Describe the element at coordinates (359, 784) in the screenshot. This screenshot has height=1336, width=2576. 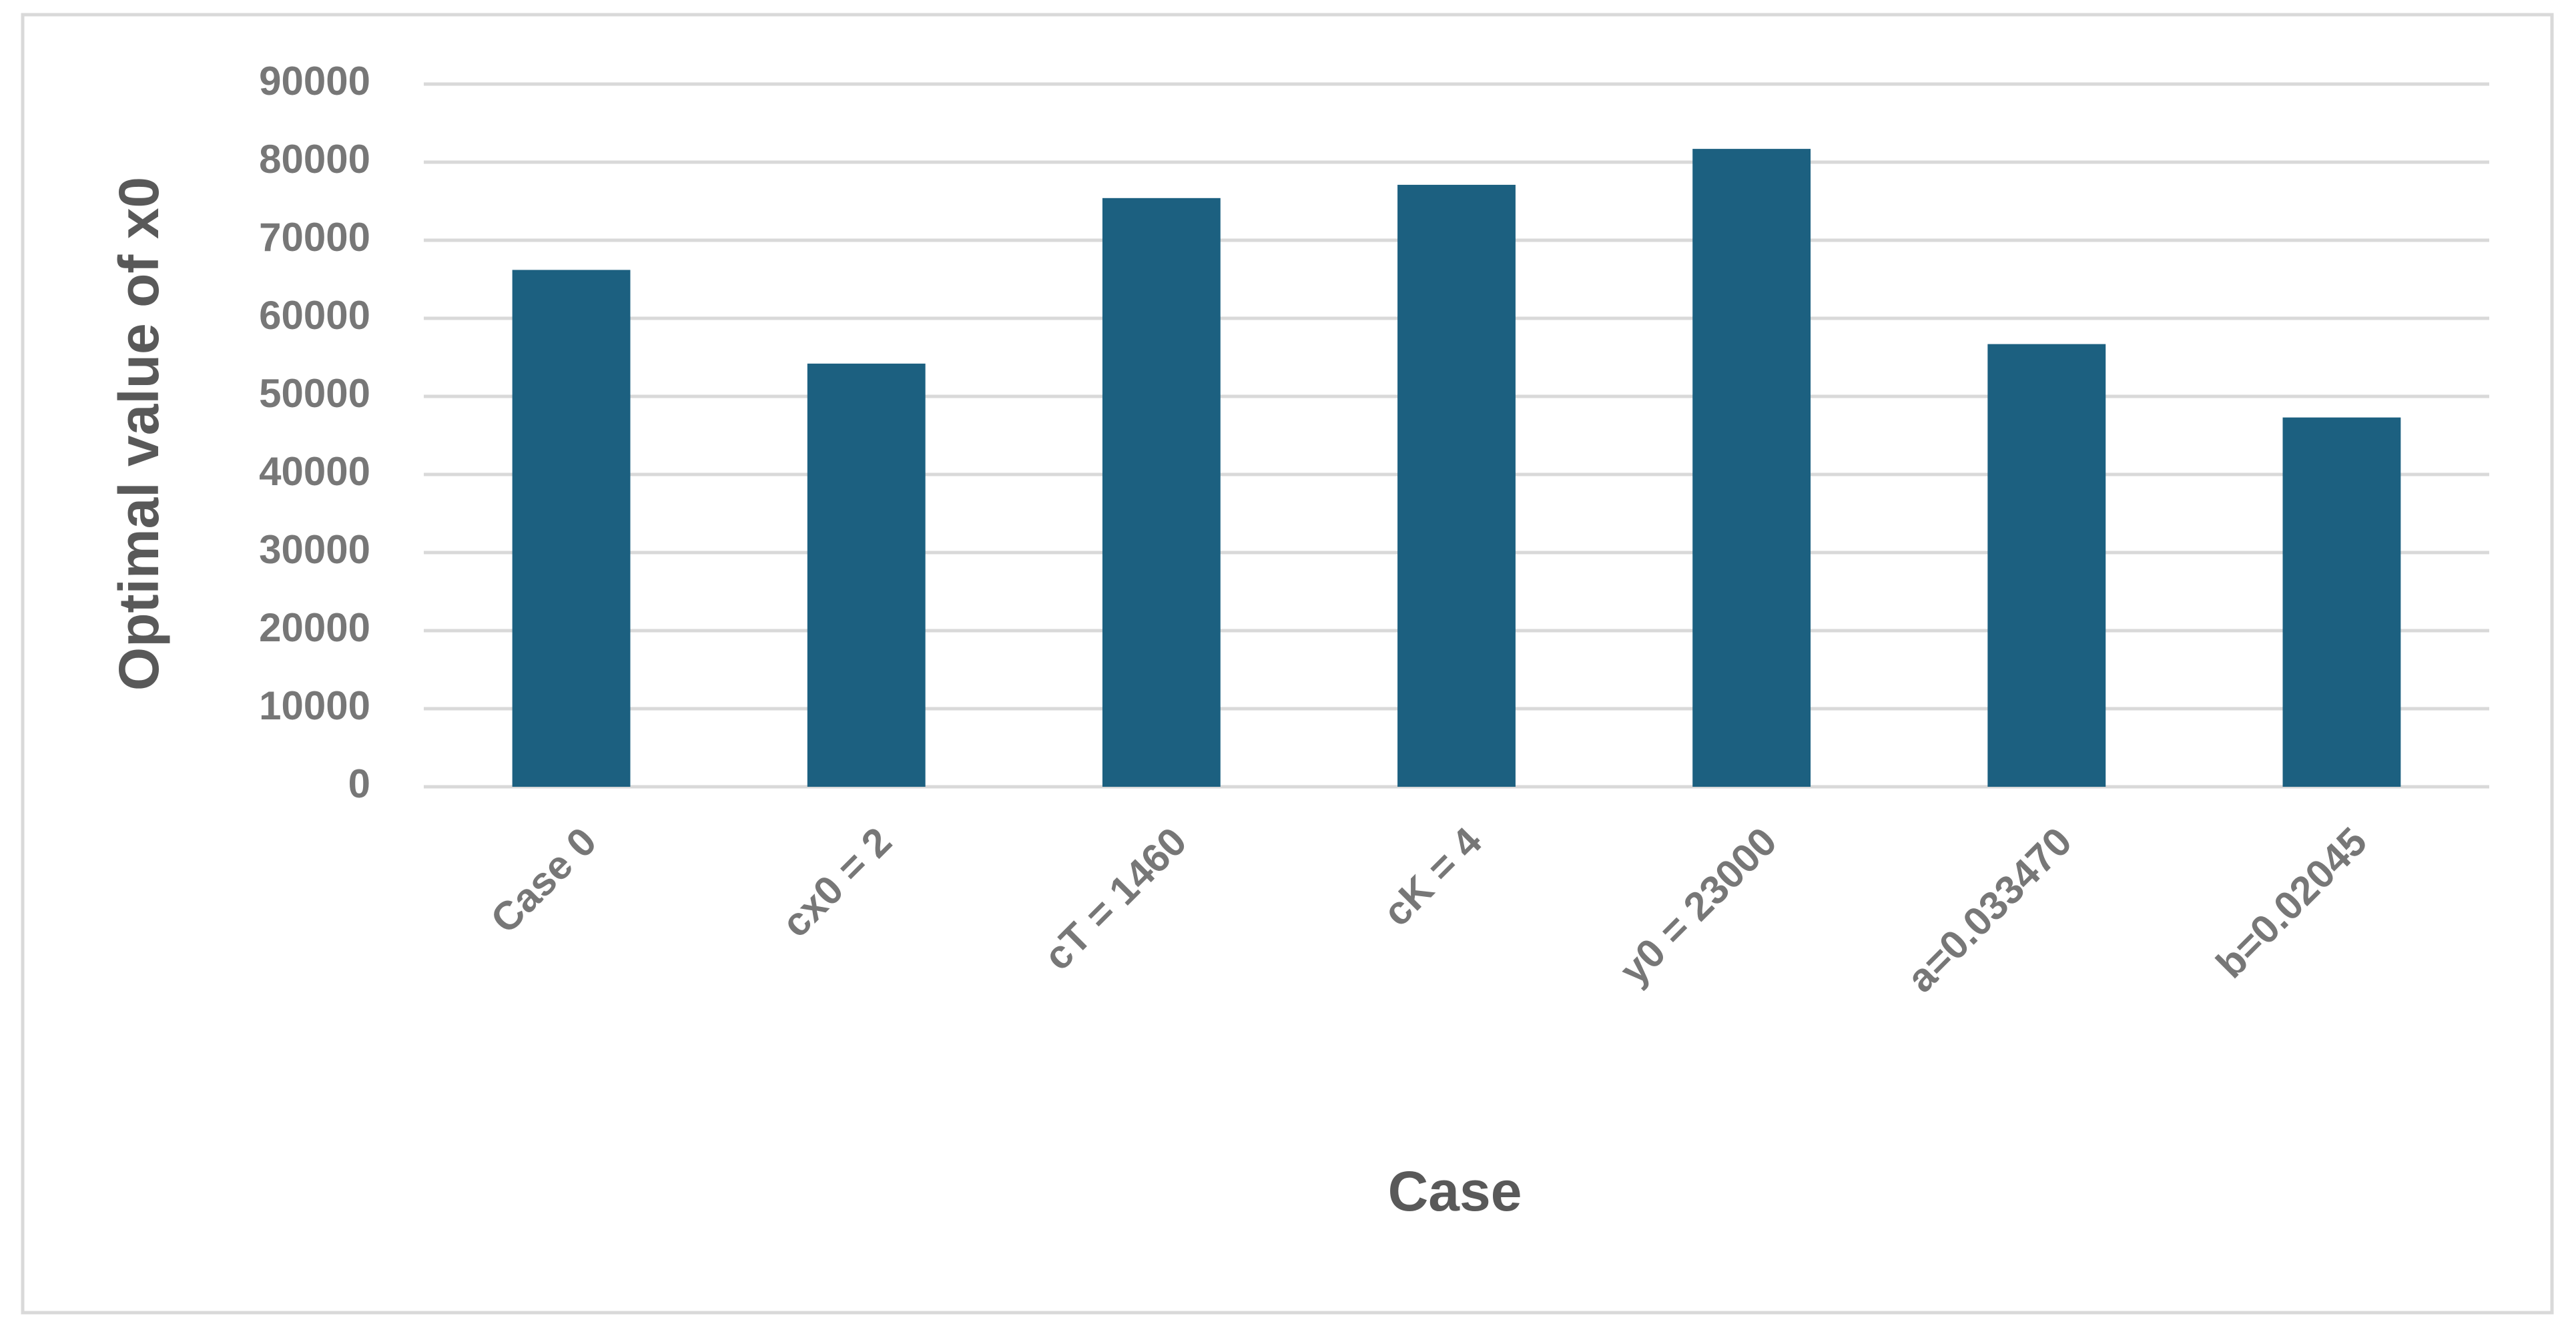
I see `y-tick-label: 0` at that location.